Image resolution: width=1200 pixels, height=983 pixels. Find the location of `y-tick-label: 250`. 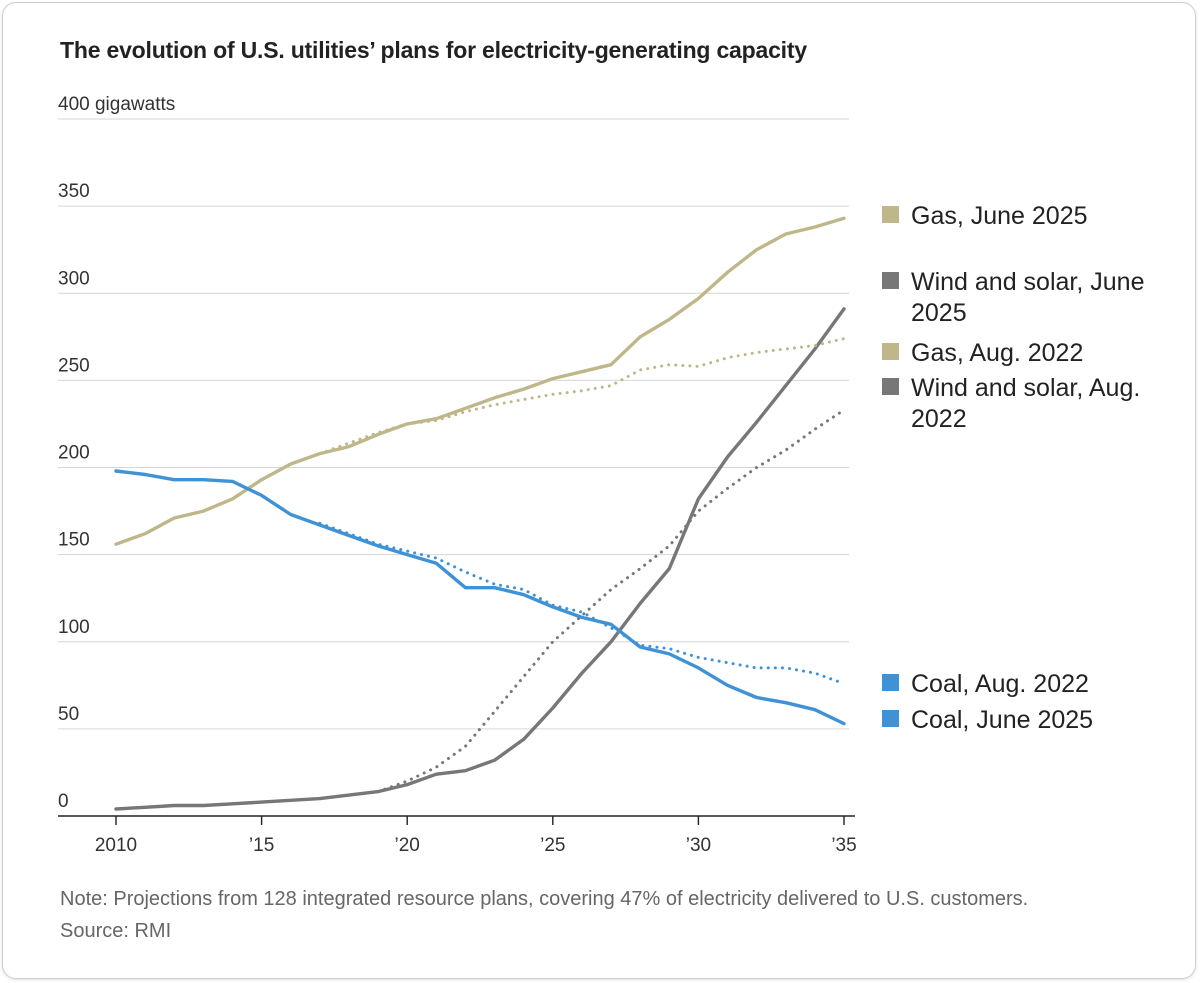

y-tick-label: 250 is located at coordinates (74, 365).